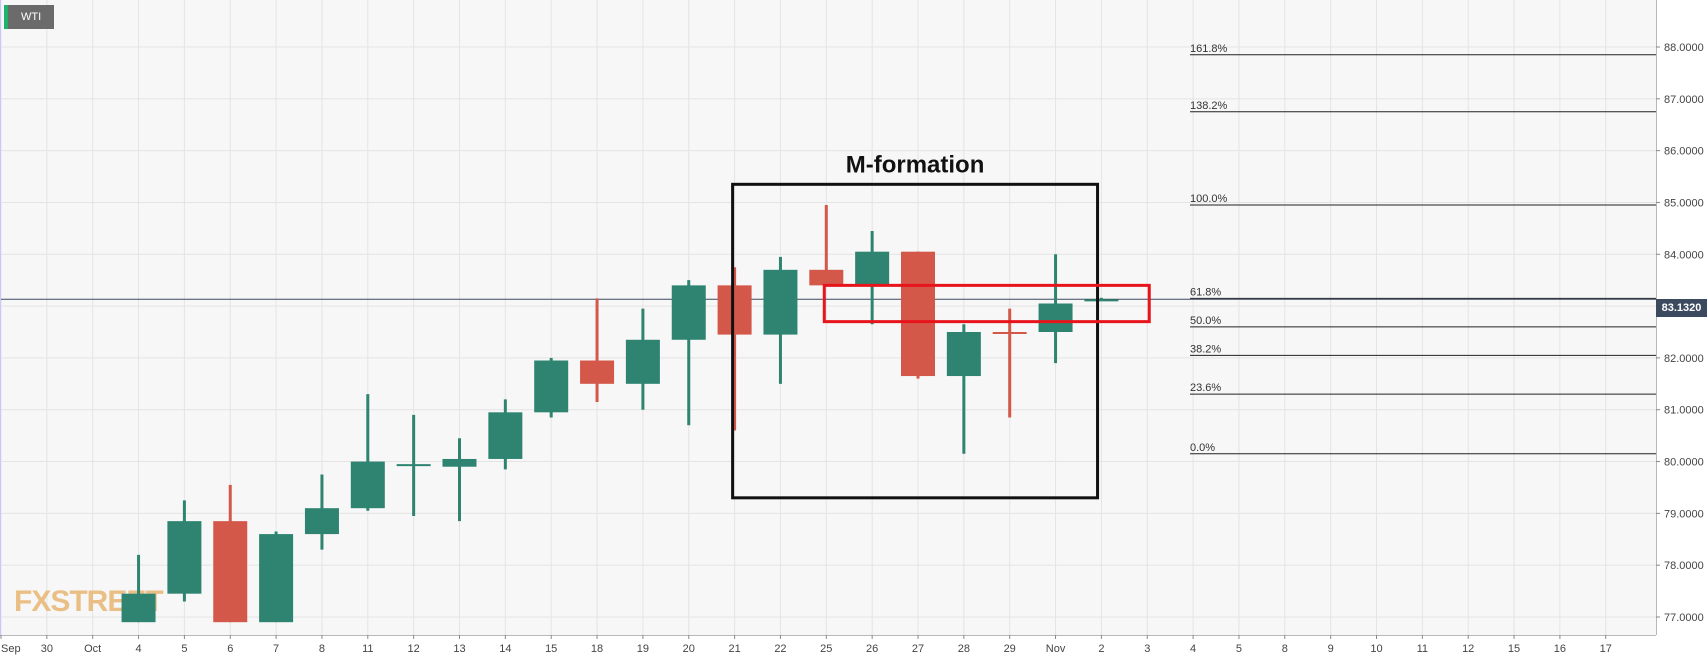 This screenshot has height=655, width=1707. Describe the element at coordinates (1101, 649) in the screenshot. I see `x-tick-label: 2` at that location.